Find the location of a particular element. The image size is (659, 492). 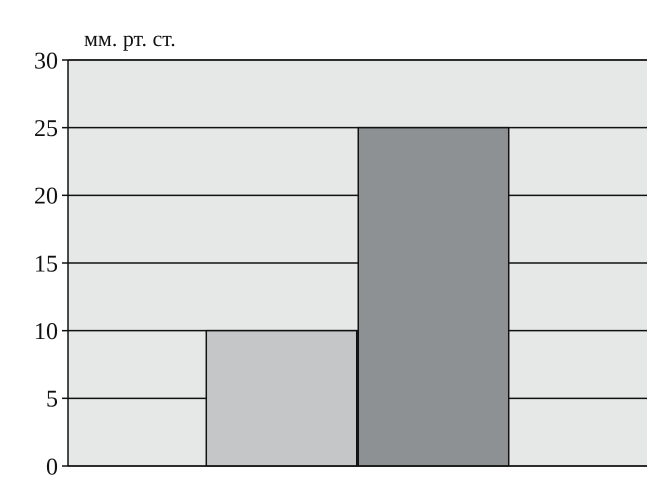

y-tick-label: 20 is located at coordinates (46, 197).